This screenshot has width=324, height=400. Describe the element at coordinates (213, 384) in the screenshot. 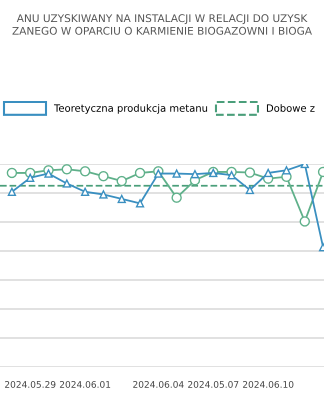

I see `x-tick-label: 2024.05.07` at that location.